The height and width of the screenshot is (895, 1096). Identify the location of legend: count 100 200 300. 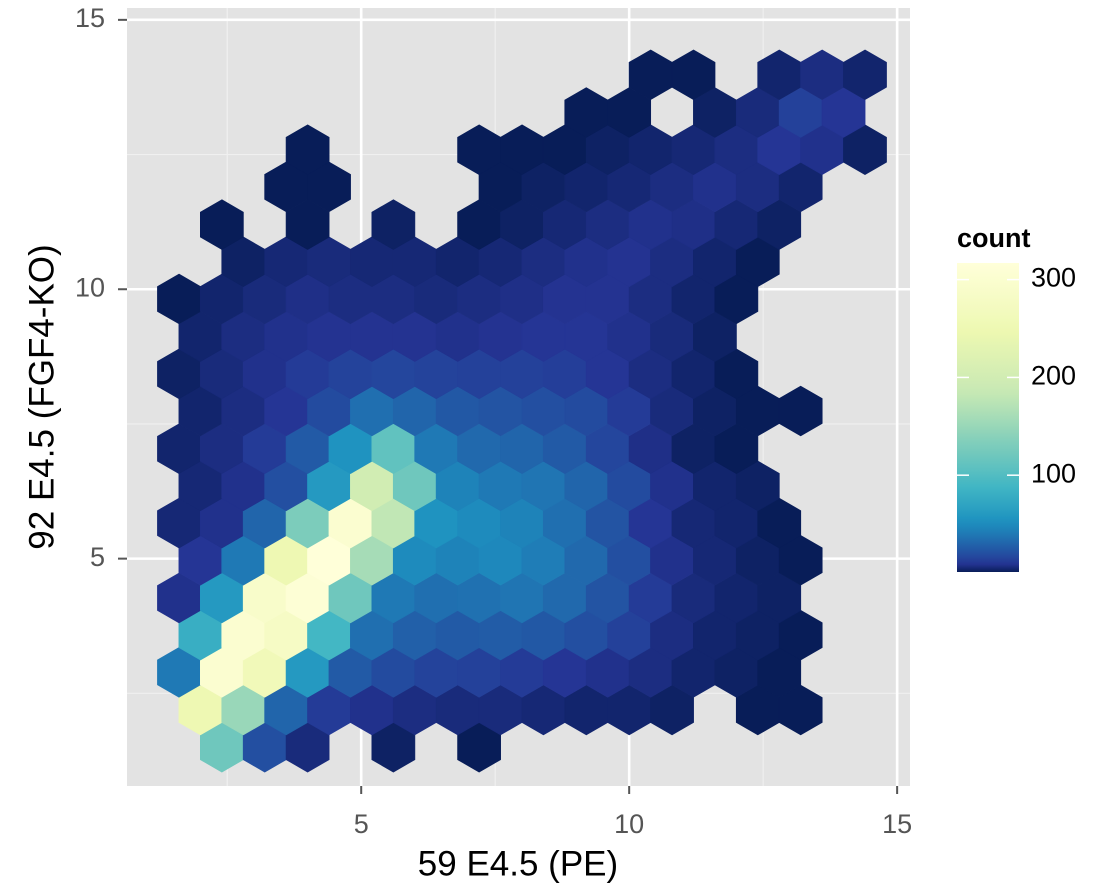
(1016, 397).